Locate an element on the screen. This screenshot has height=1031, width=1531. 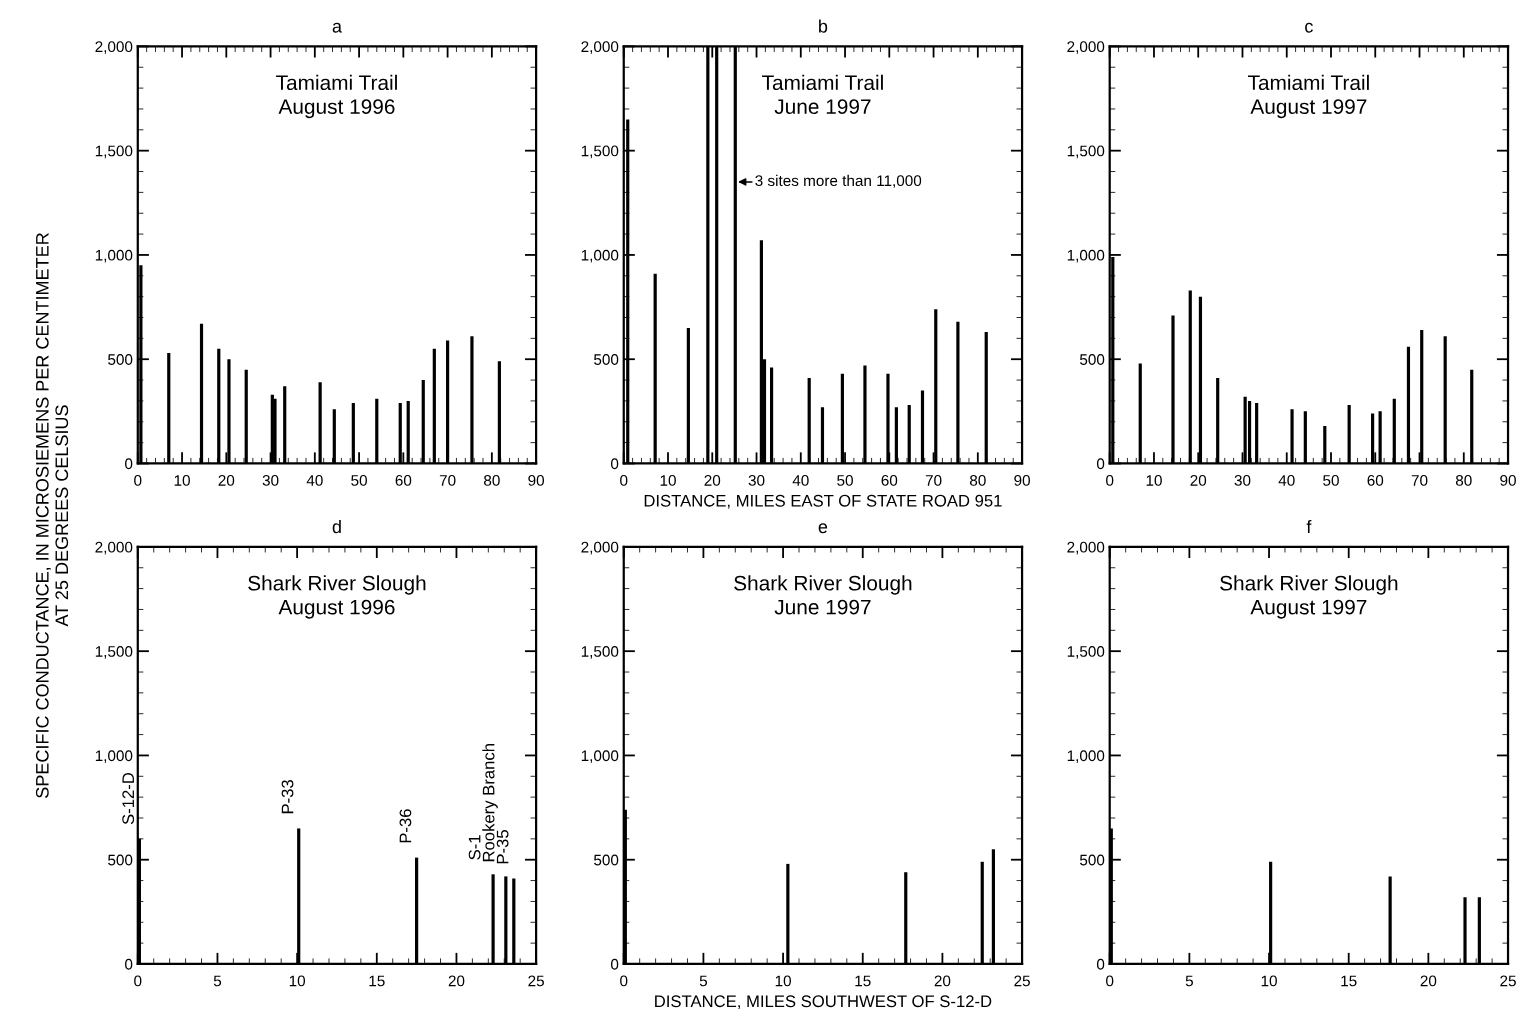
chart-title: e is located at coordinates (823, 528).